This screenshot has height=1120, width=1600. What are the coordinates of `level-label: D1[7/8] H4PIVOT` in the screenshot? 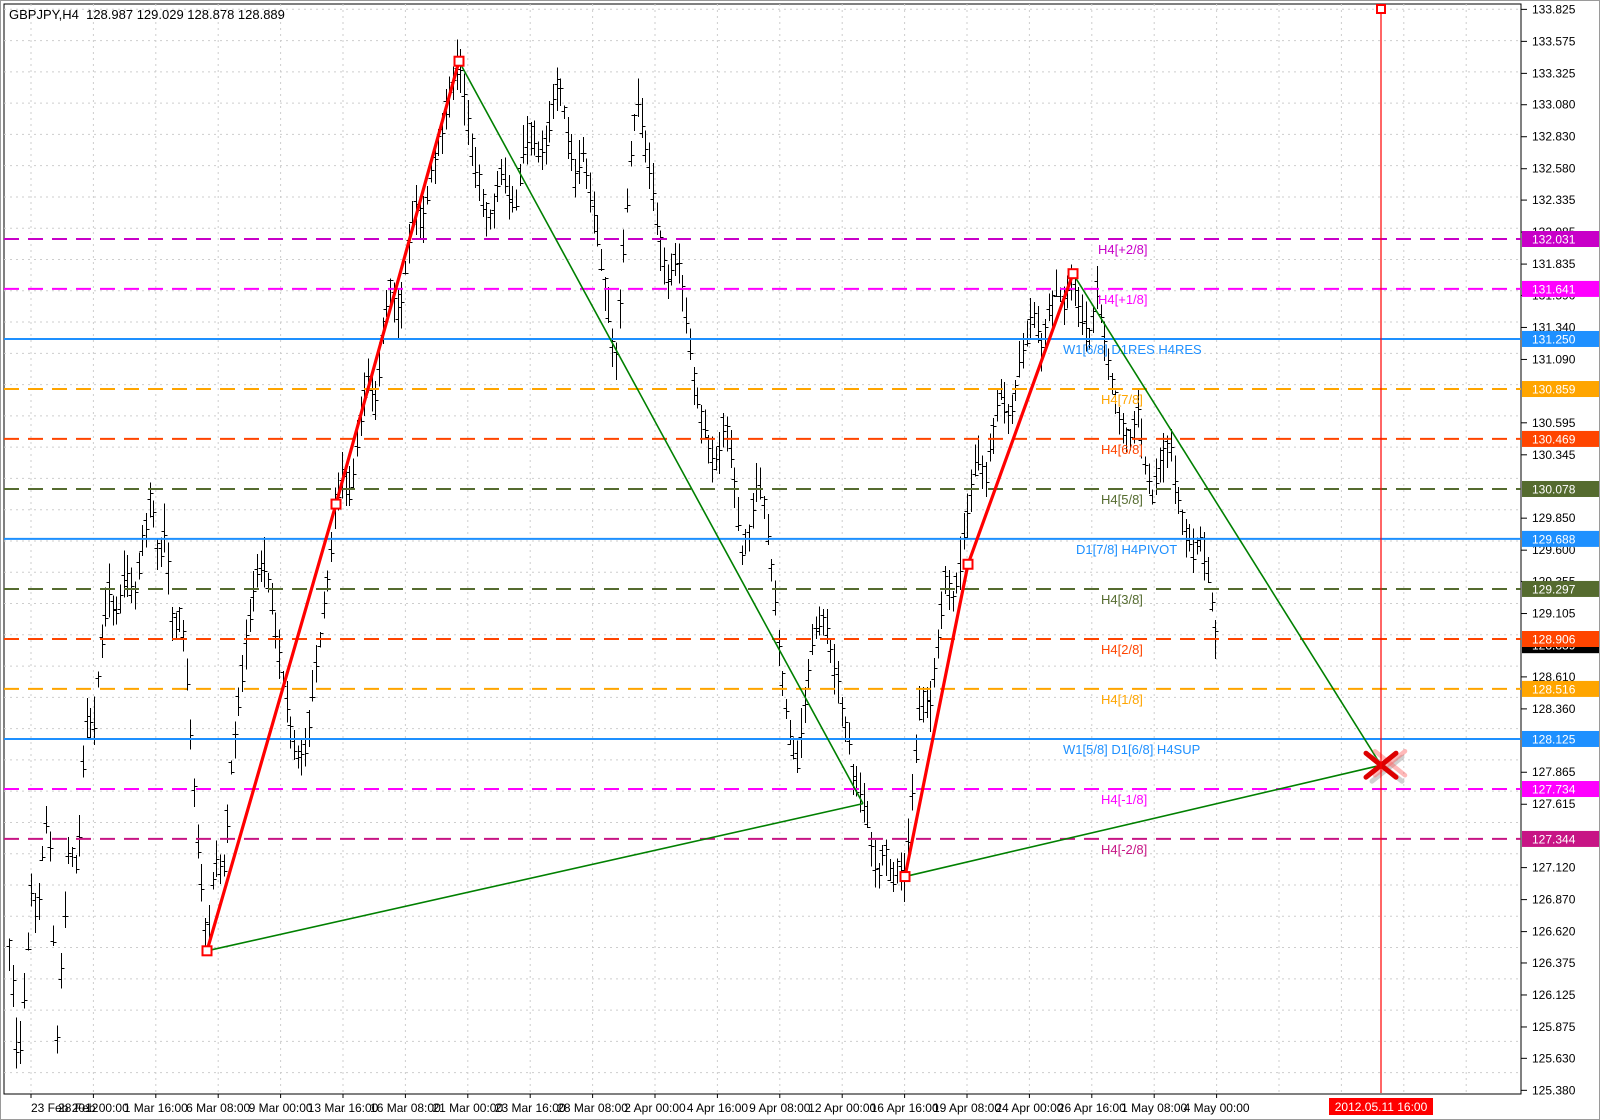 It's located at (1126, 549).